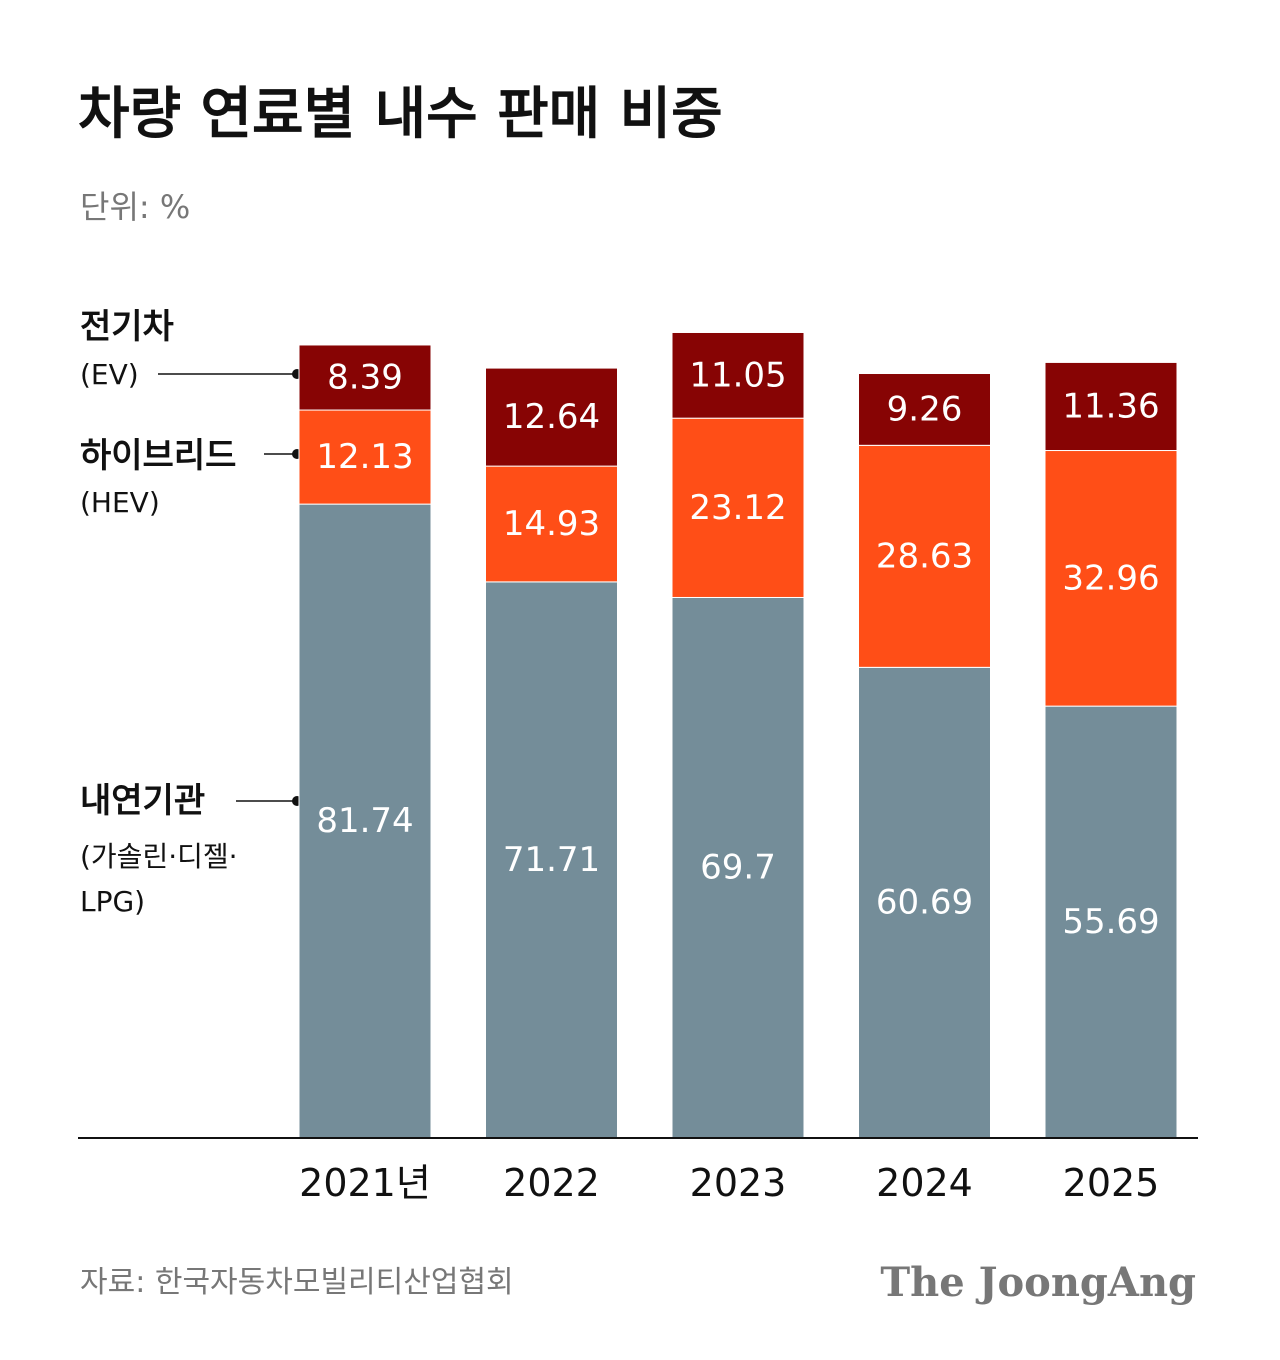 Image resolution: width=1280 pixels, height=1360 pixels. I want to click on data-label-ev: 11.05, so click(737, 375).